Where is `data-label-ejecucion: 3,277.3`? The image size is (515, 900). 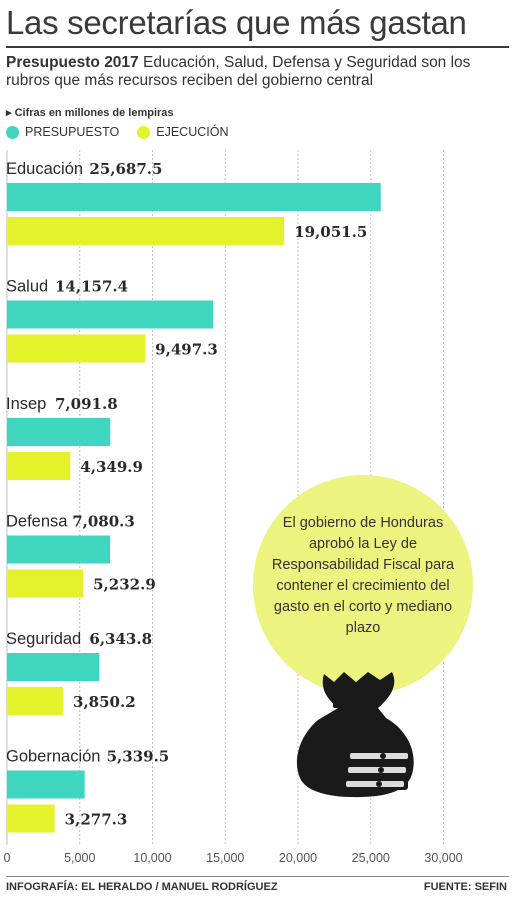 data-label-ejecucion: 3,277.3 is located at coordinates (96, 820).